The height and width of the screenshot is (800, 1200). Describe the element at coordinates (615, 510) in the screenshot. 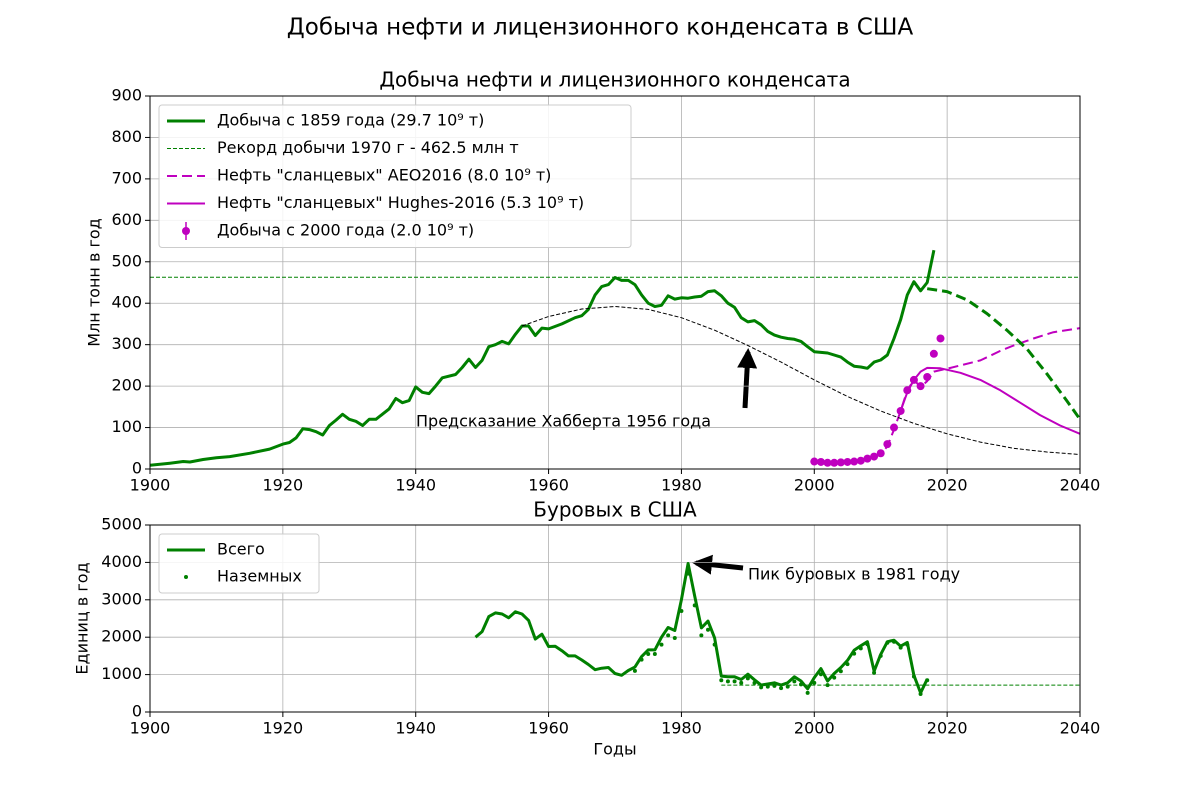

I see `chart-title: Буровых в США` at that location.